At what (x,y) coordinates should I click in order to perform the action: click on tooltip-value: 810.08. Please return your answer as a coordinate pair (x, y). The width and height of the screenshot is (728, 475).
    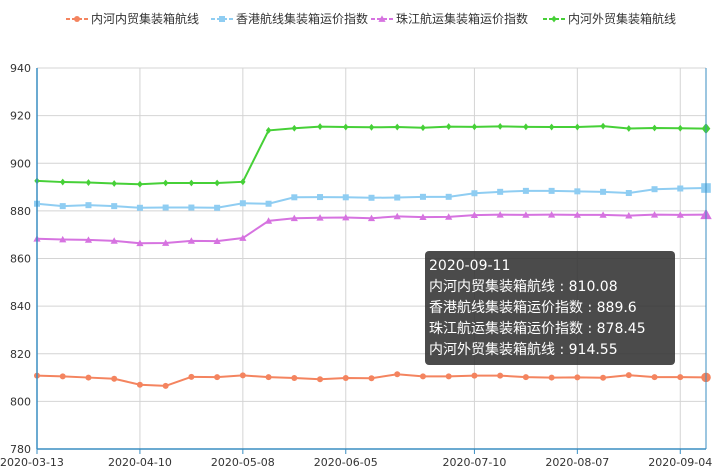
    Looking at the image, I should click on (593, 287).